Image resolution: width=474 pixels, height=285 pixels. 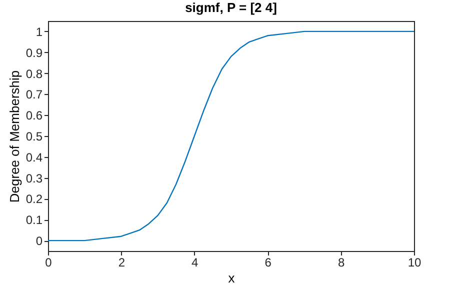 What do you see at coordinates (34, 137) in the screenshot?
I see `y-tick-label: 0.5` at bounding box center [34, 137].